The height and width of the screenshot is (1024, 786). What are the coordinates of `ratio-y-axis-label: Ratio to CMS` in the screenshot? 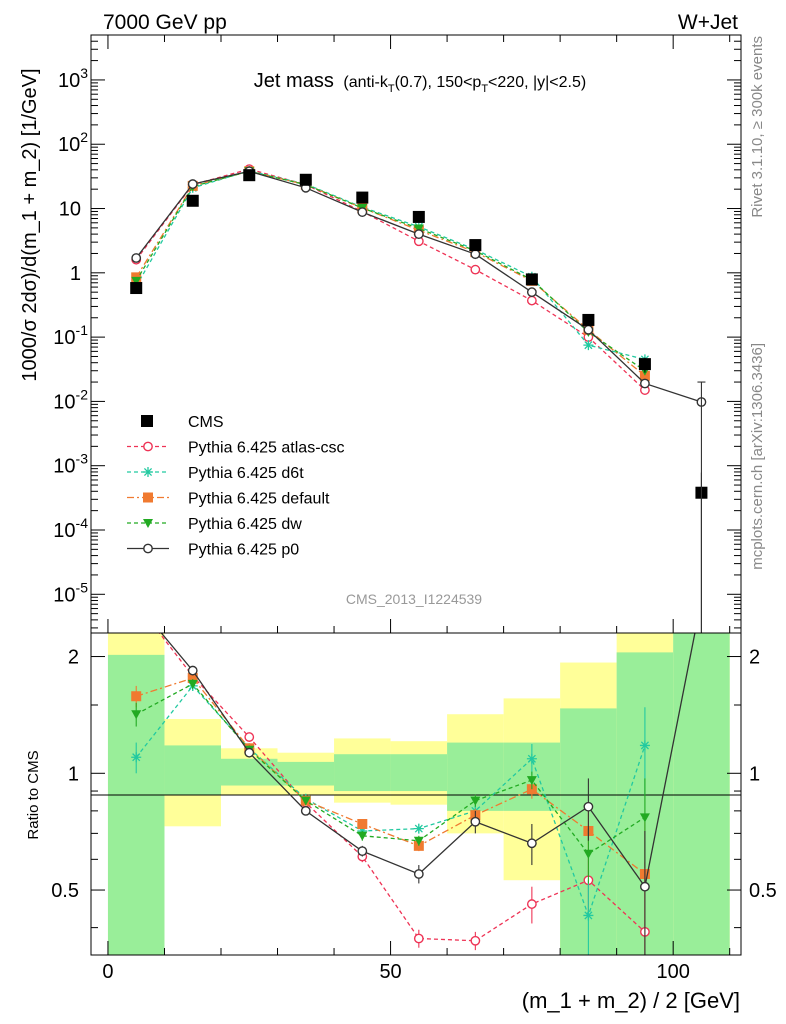 It's located at (33, 794).